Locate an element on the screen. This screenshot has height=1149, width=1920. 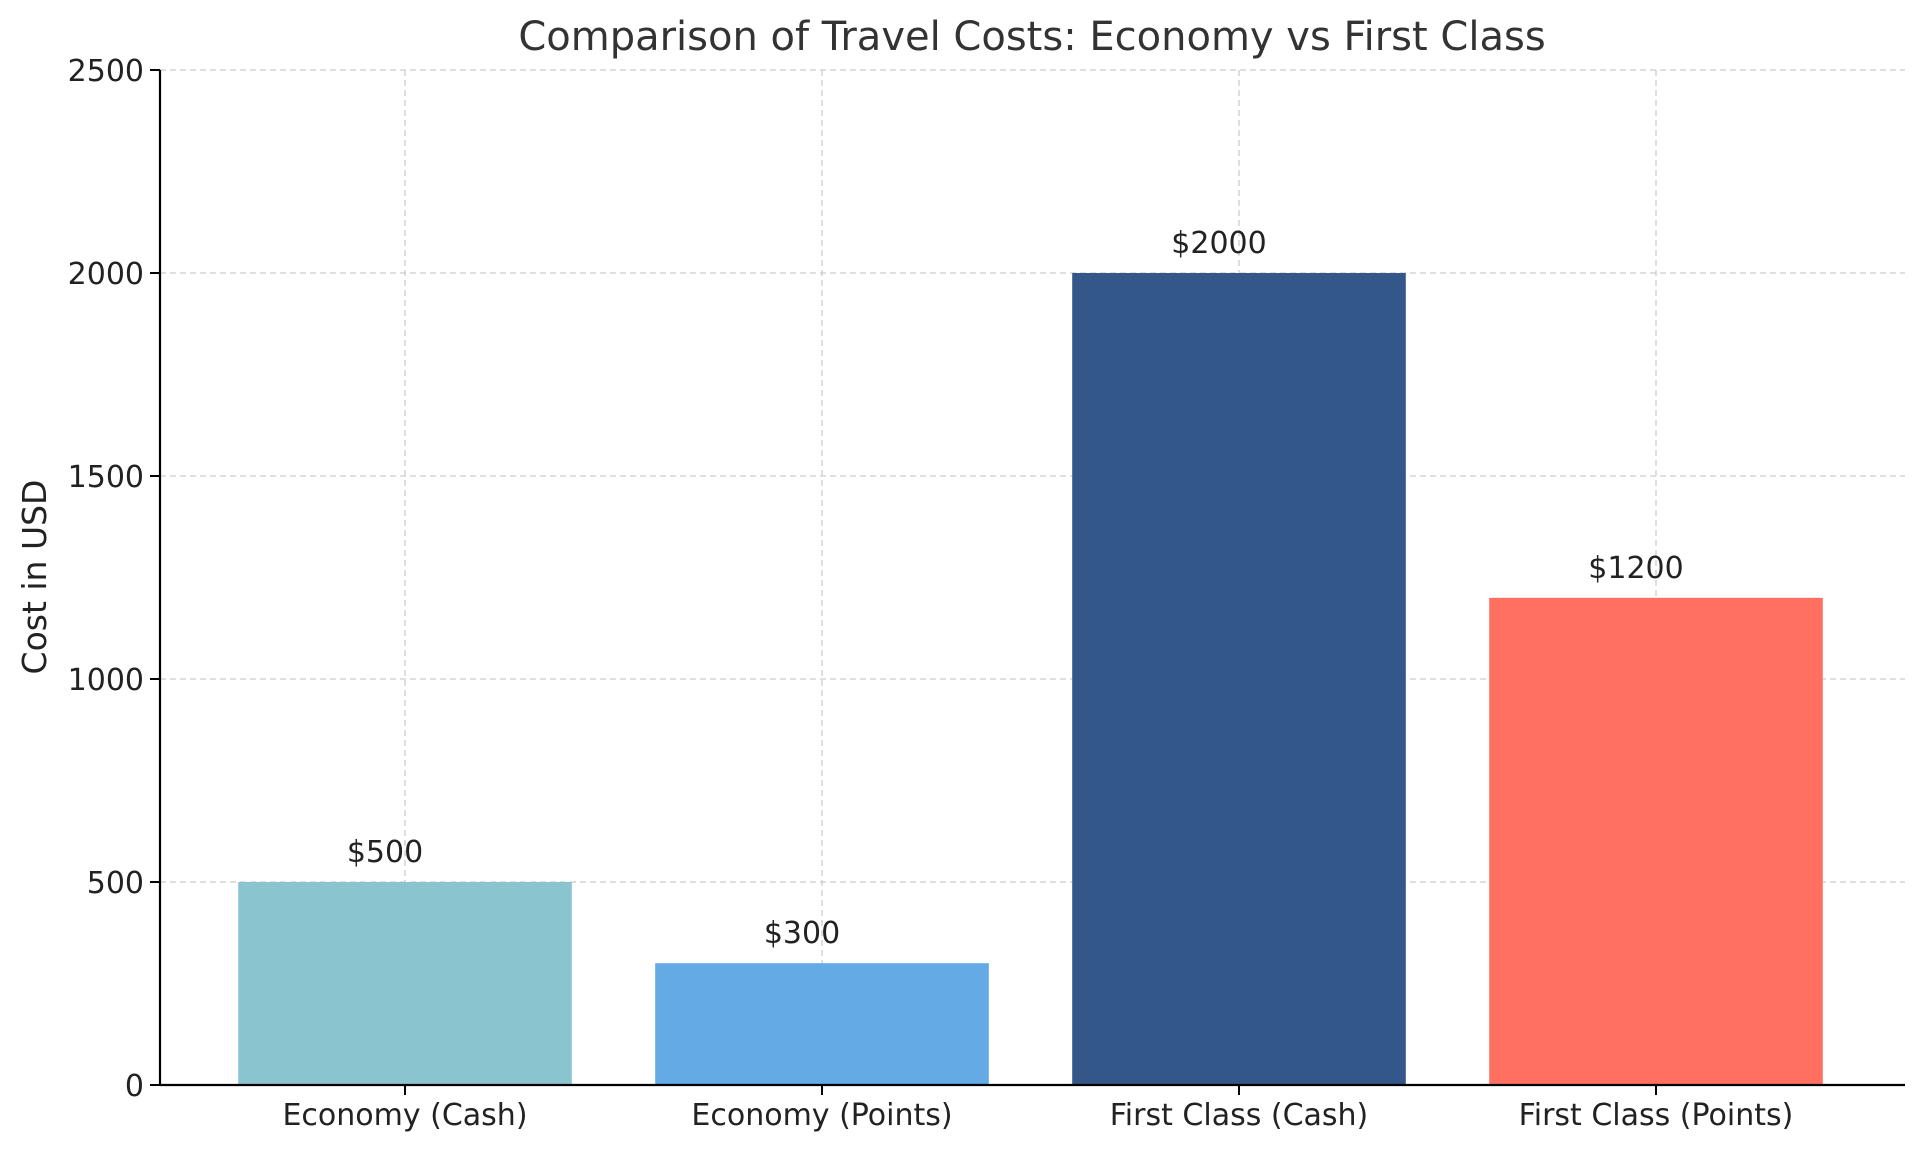
y-tick-label: 2000 is located at coordinates (106, 274).